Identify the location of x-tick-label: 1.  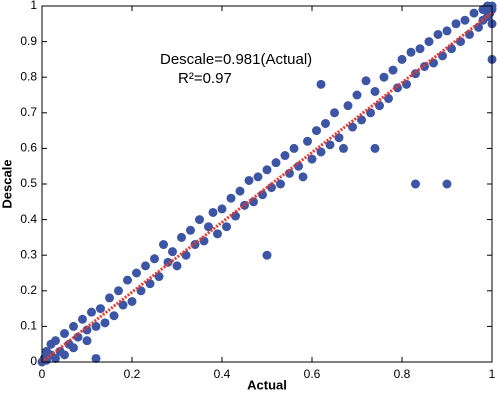
(492, 374).